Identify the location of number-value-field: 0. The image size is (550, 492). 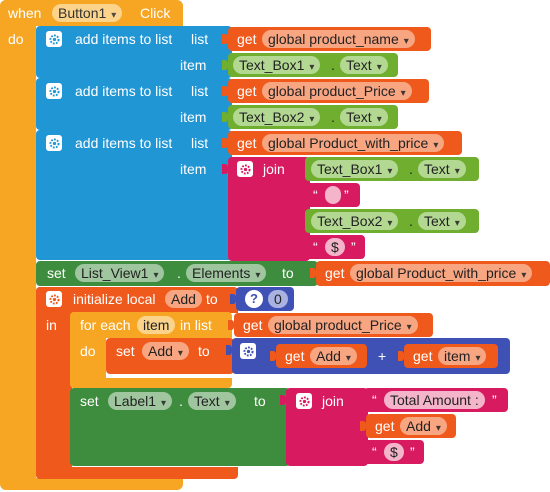
(278, 299).